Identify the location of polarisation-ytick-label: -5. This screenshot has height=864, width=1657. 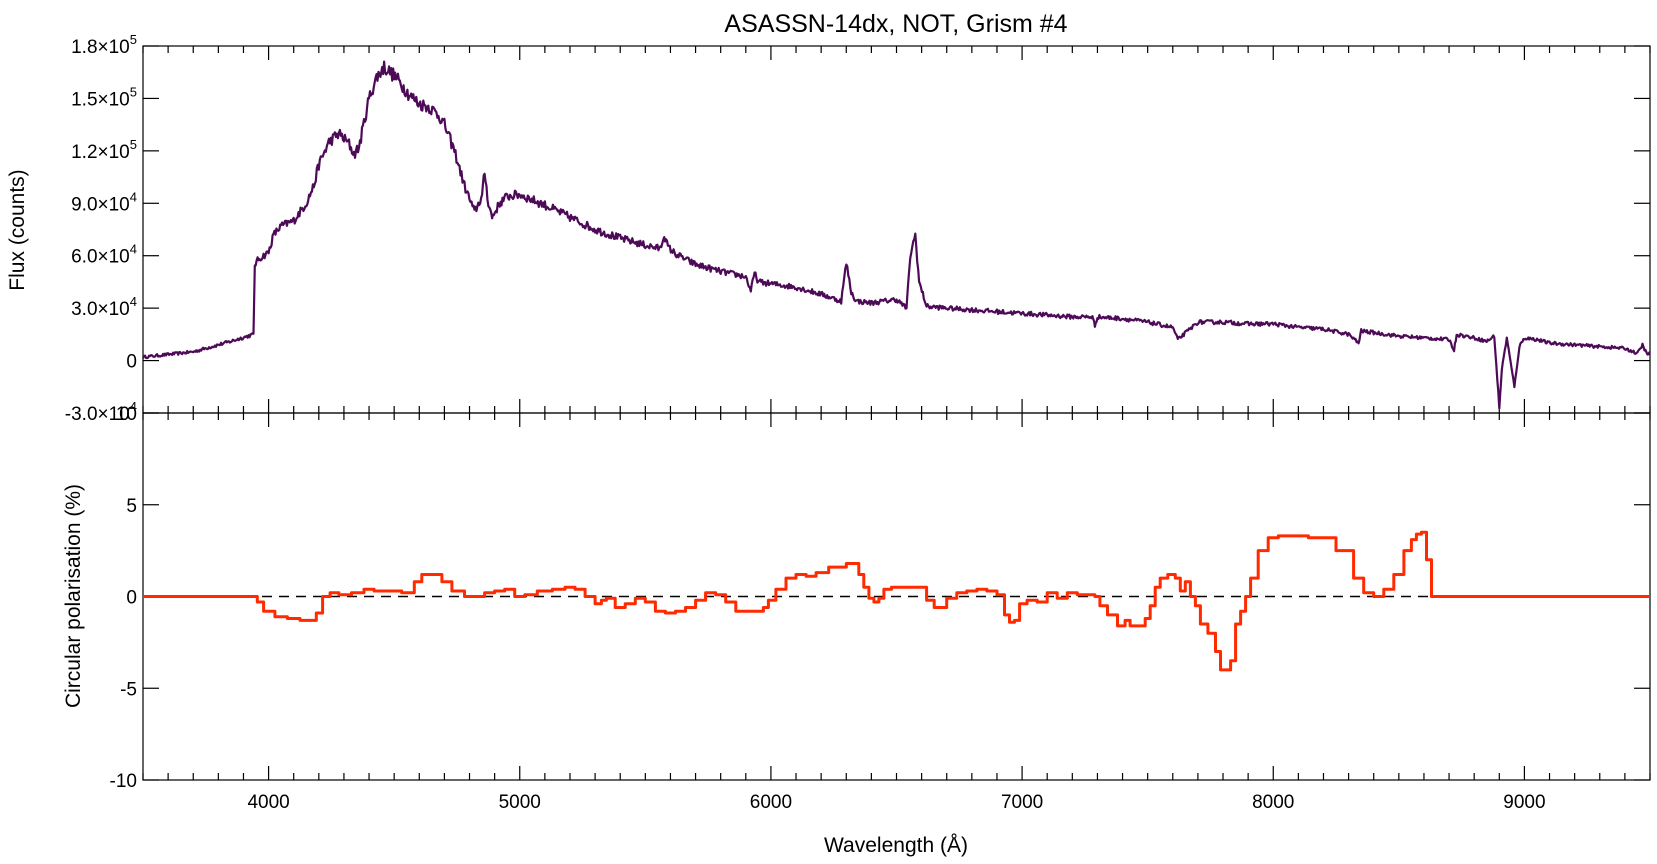
(128, 689).